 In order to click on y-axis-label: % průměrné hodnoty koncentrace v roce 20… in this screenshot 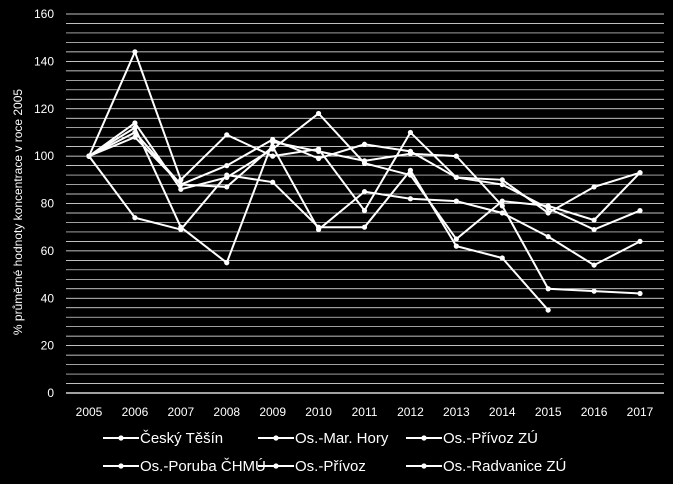, I will do `click(18, 212)`.